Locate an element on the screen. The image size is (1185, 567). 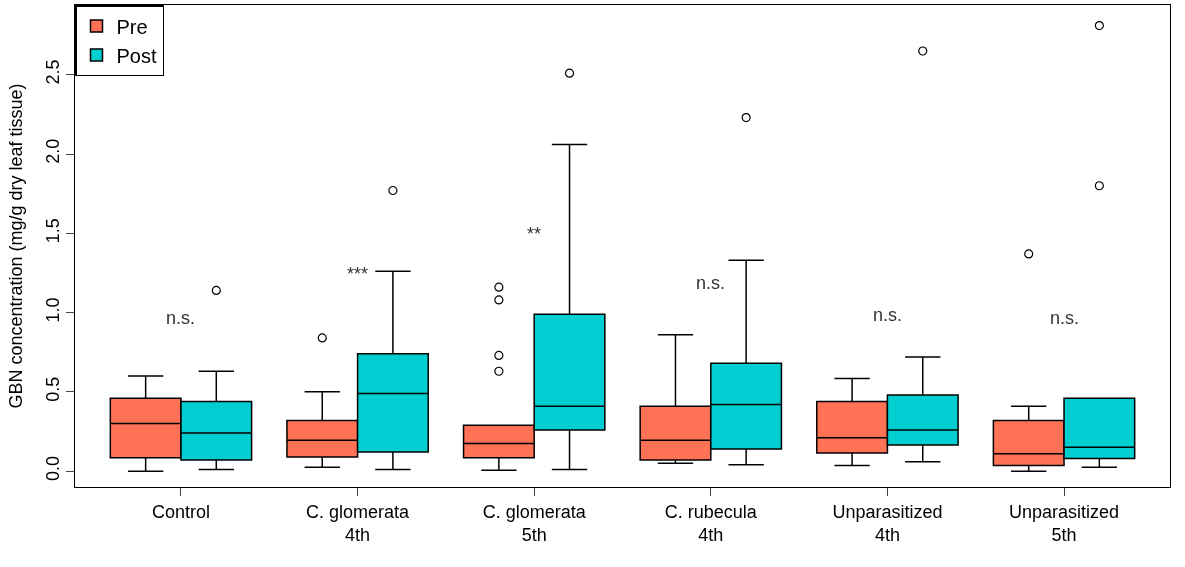
y-tick-label: 2.5 is located at coordinates (52, 72).